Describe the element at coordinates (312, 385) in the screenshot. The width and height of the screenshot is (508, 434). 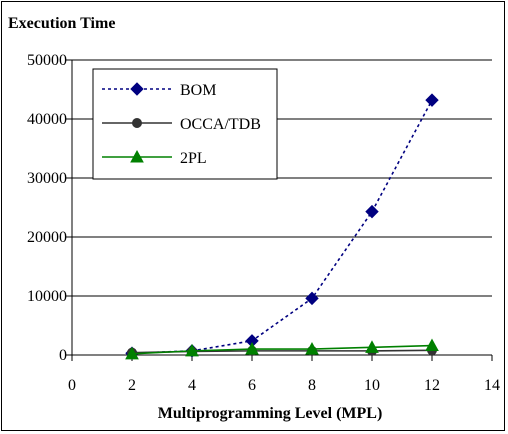
I see `x-tick-label: 8` at that location.